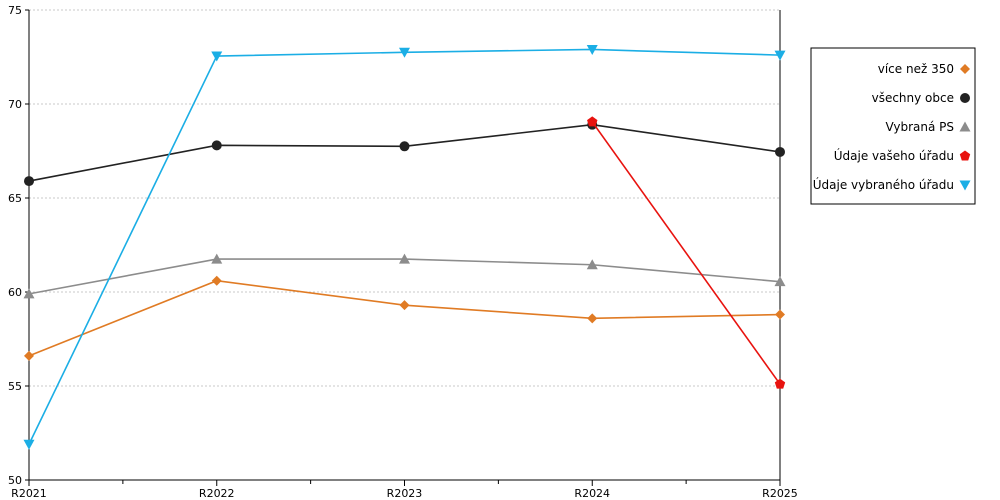  What do you see at coordinates (916, 69) in the screenshot?
I see `legend-label-0: více než 350` at bounding box center [916, 69].